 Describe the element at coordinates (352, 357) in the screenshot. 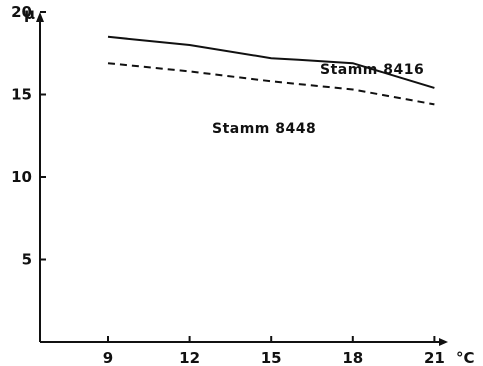

I see `x-tick-label: 18` at that location.